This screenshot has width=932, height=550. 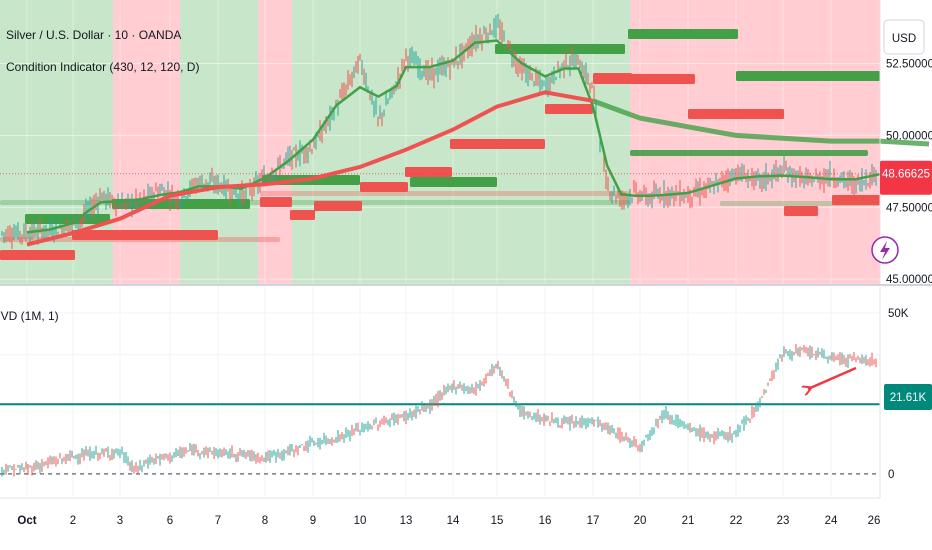 I want to click on time-tick-label: 14, so click(x=453, y=521).